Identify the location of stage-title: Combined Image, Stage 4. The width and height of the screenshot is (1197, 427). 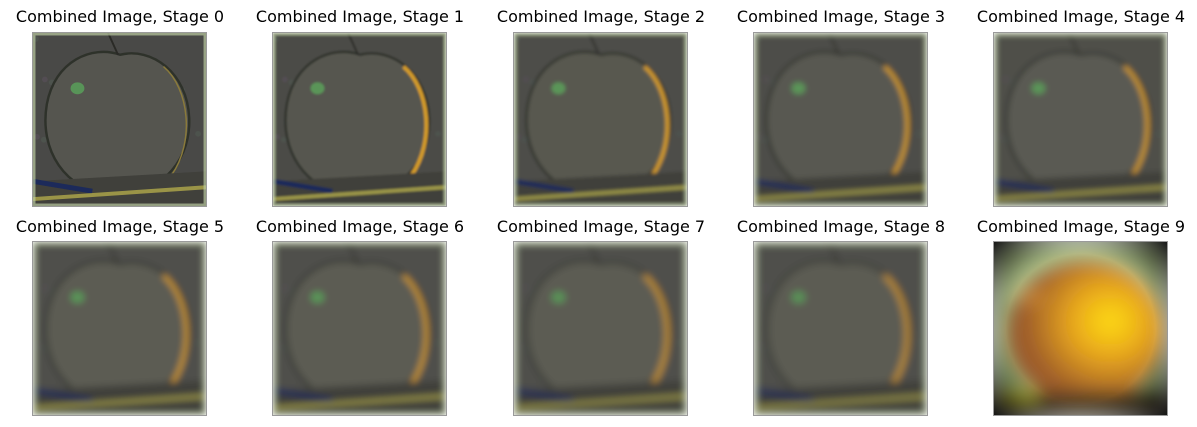
(1081, 16).